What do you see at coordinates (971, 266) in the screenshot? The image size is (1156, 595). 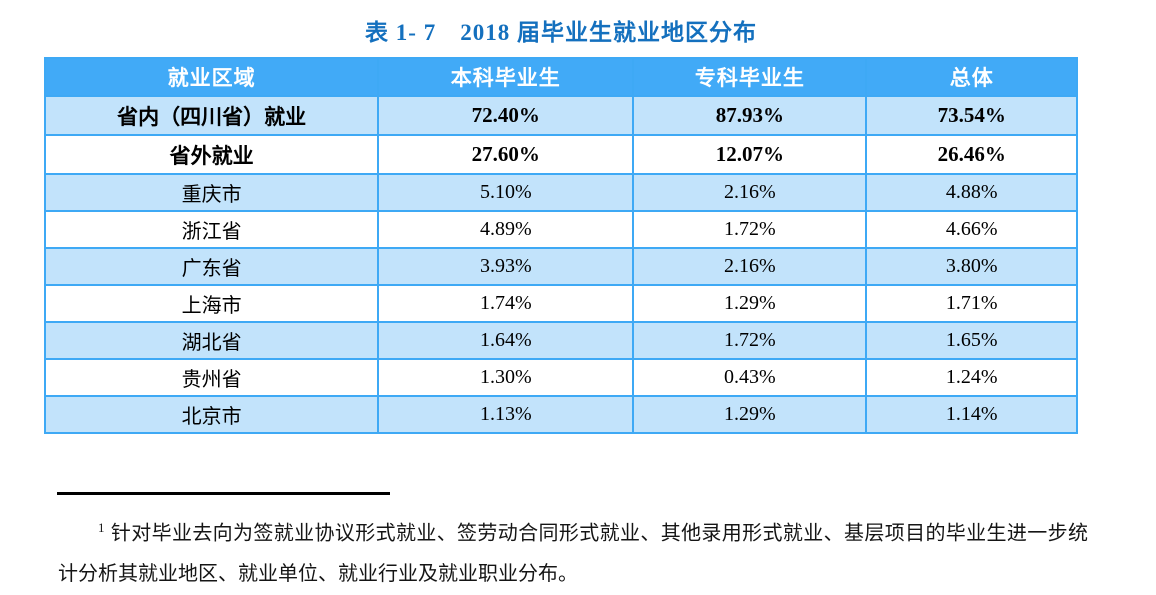 I see `overall-cell: 3.80%` at bounding box center [971, 266].